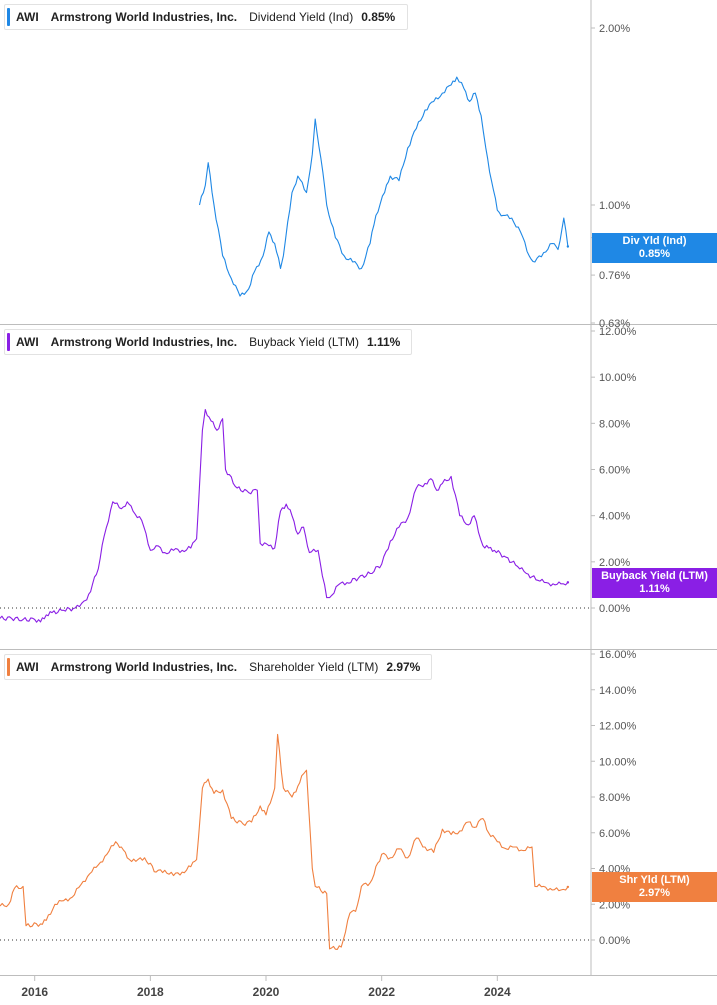 The image size is (717, 1005). What do you see at coordinates (34, 992) in the screenshot?
I see `x-tick-label: 2016` at bounding box center [34, 992].